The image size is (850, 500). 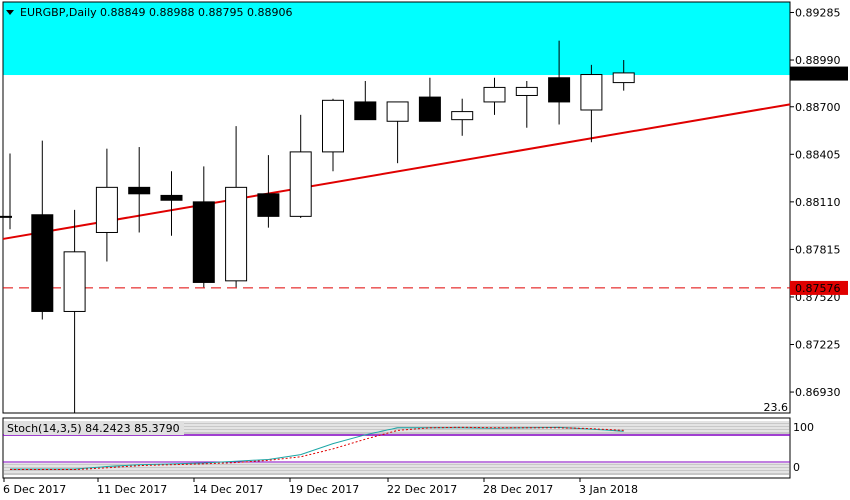 What do you see at coordinates (818, 154) in the screenshot?
I see `price-axis-label: 0.88405` at bounding box center [818, 154].